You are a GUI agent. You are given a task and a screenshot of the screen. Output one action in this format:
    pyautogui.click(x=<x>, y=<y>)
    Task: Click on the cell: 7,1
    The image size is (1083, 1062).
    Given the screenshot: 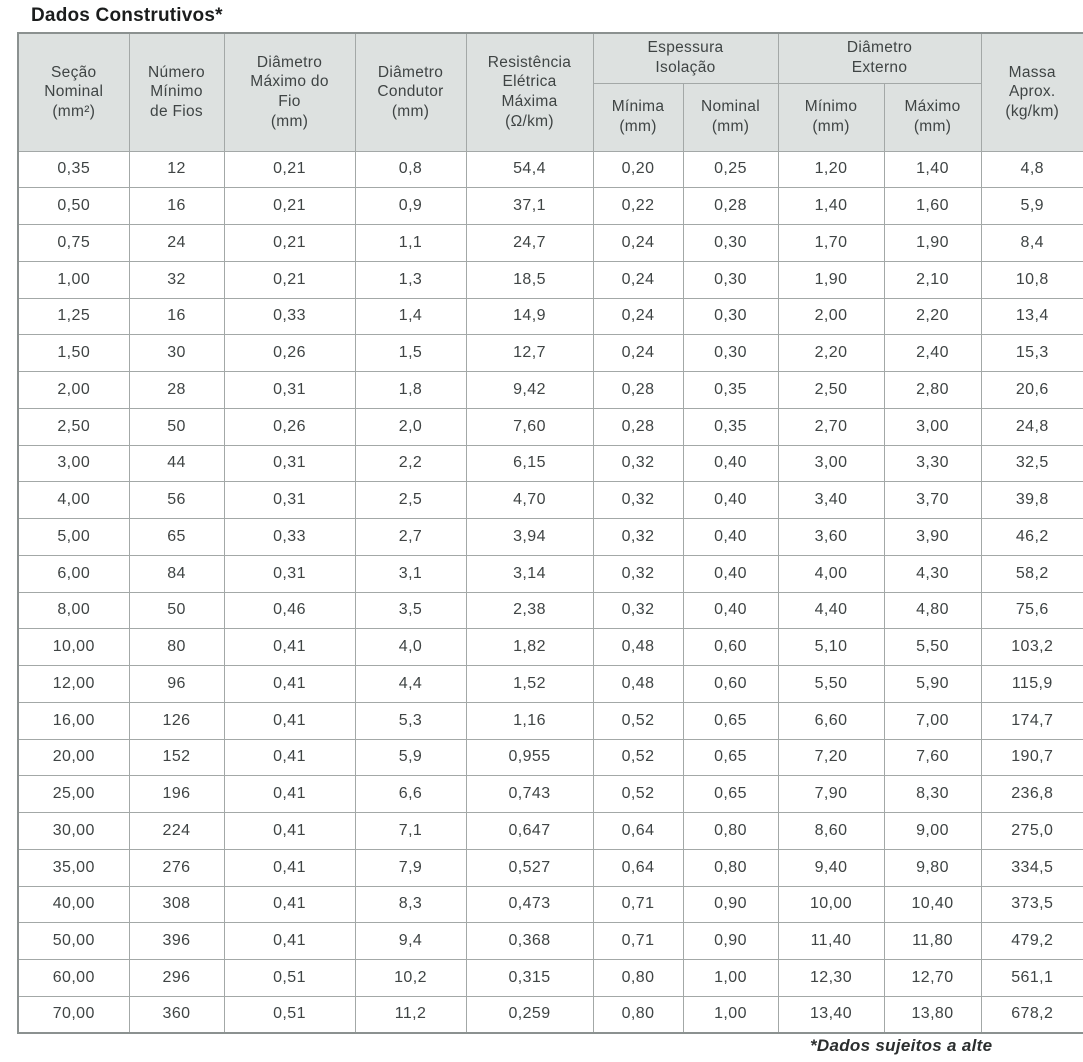 What is the action you would take?
    pyautogui.click(x=410, y=831)
    